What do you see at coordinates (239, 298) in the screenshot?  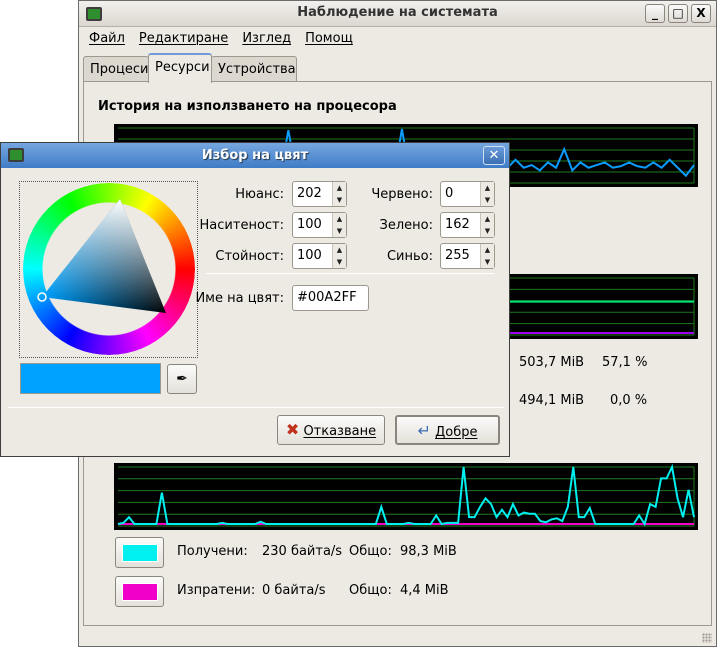 I see `color-name-label: Име на цвят:` at bounding box center [239, 298].